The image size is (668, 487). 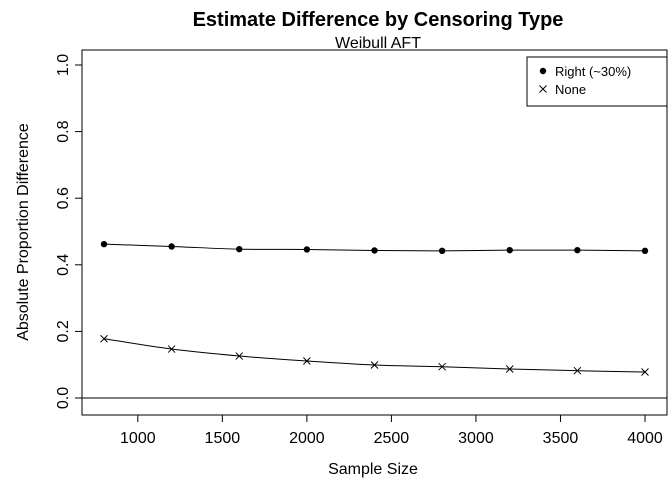 I want to click on x-axis-title: Sample Size, so click(x=373, y=469).